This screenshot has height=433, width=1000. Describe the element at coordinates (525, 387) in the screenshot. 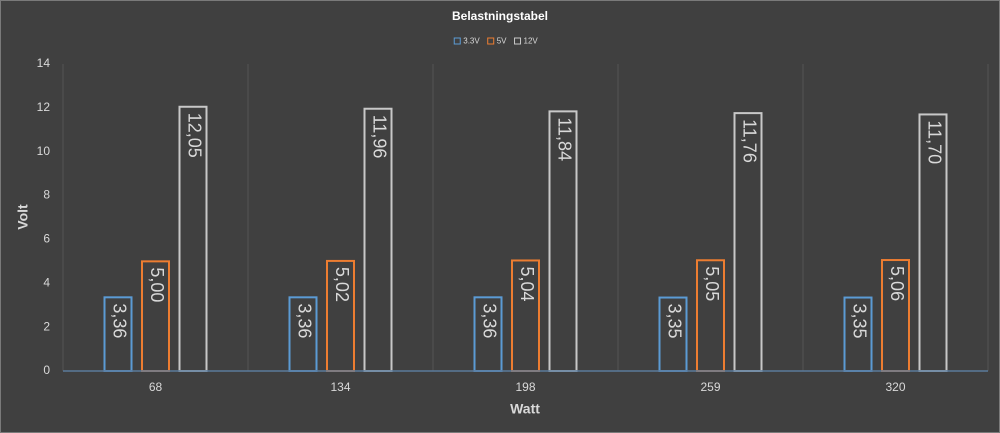

I see `x-tick-label: 198` at that location.